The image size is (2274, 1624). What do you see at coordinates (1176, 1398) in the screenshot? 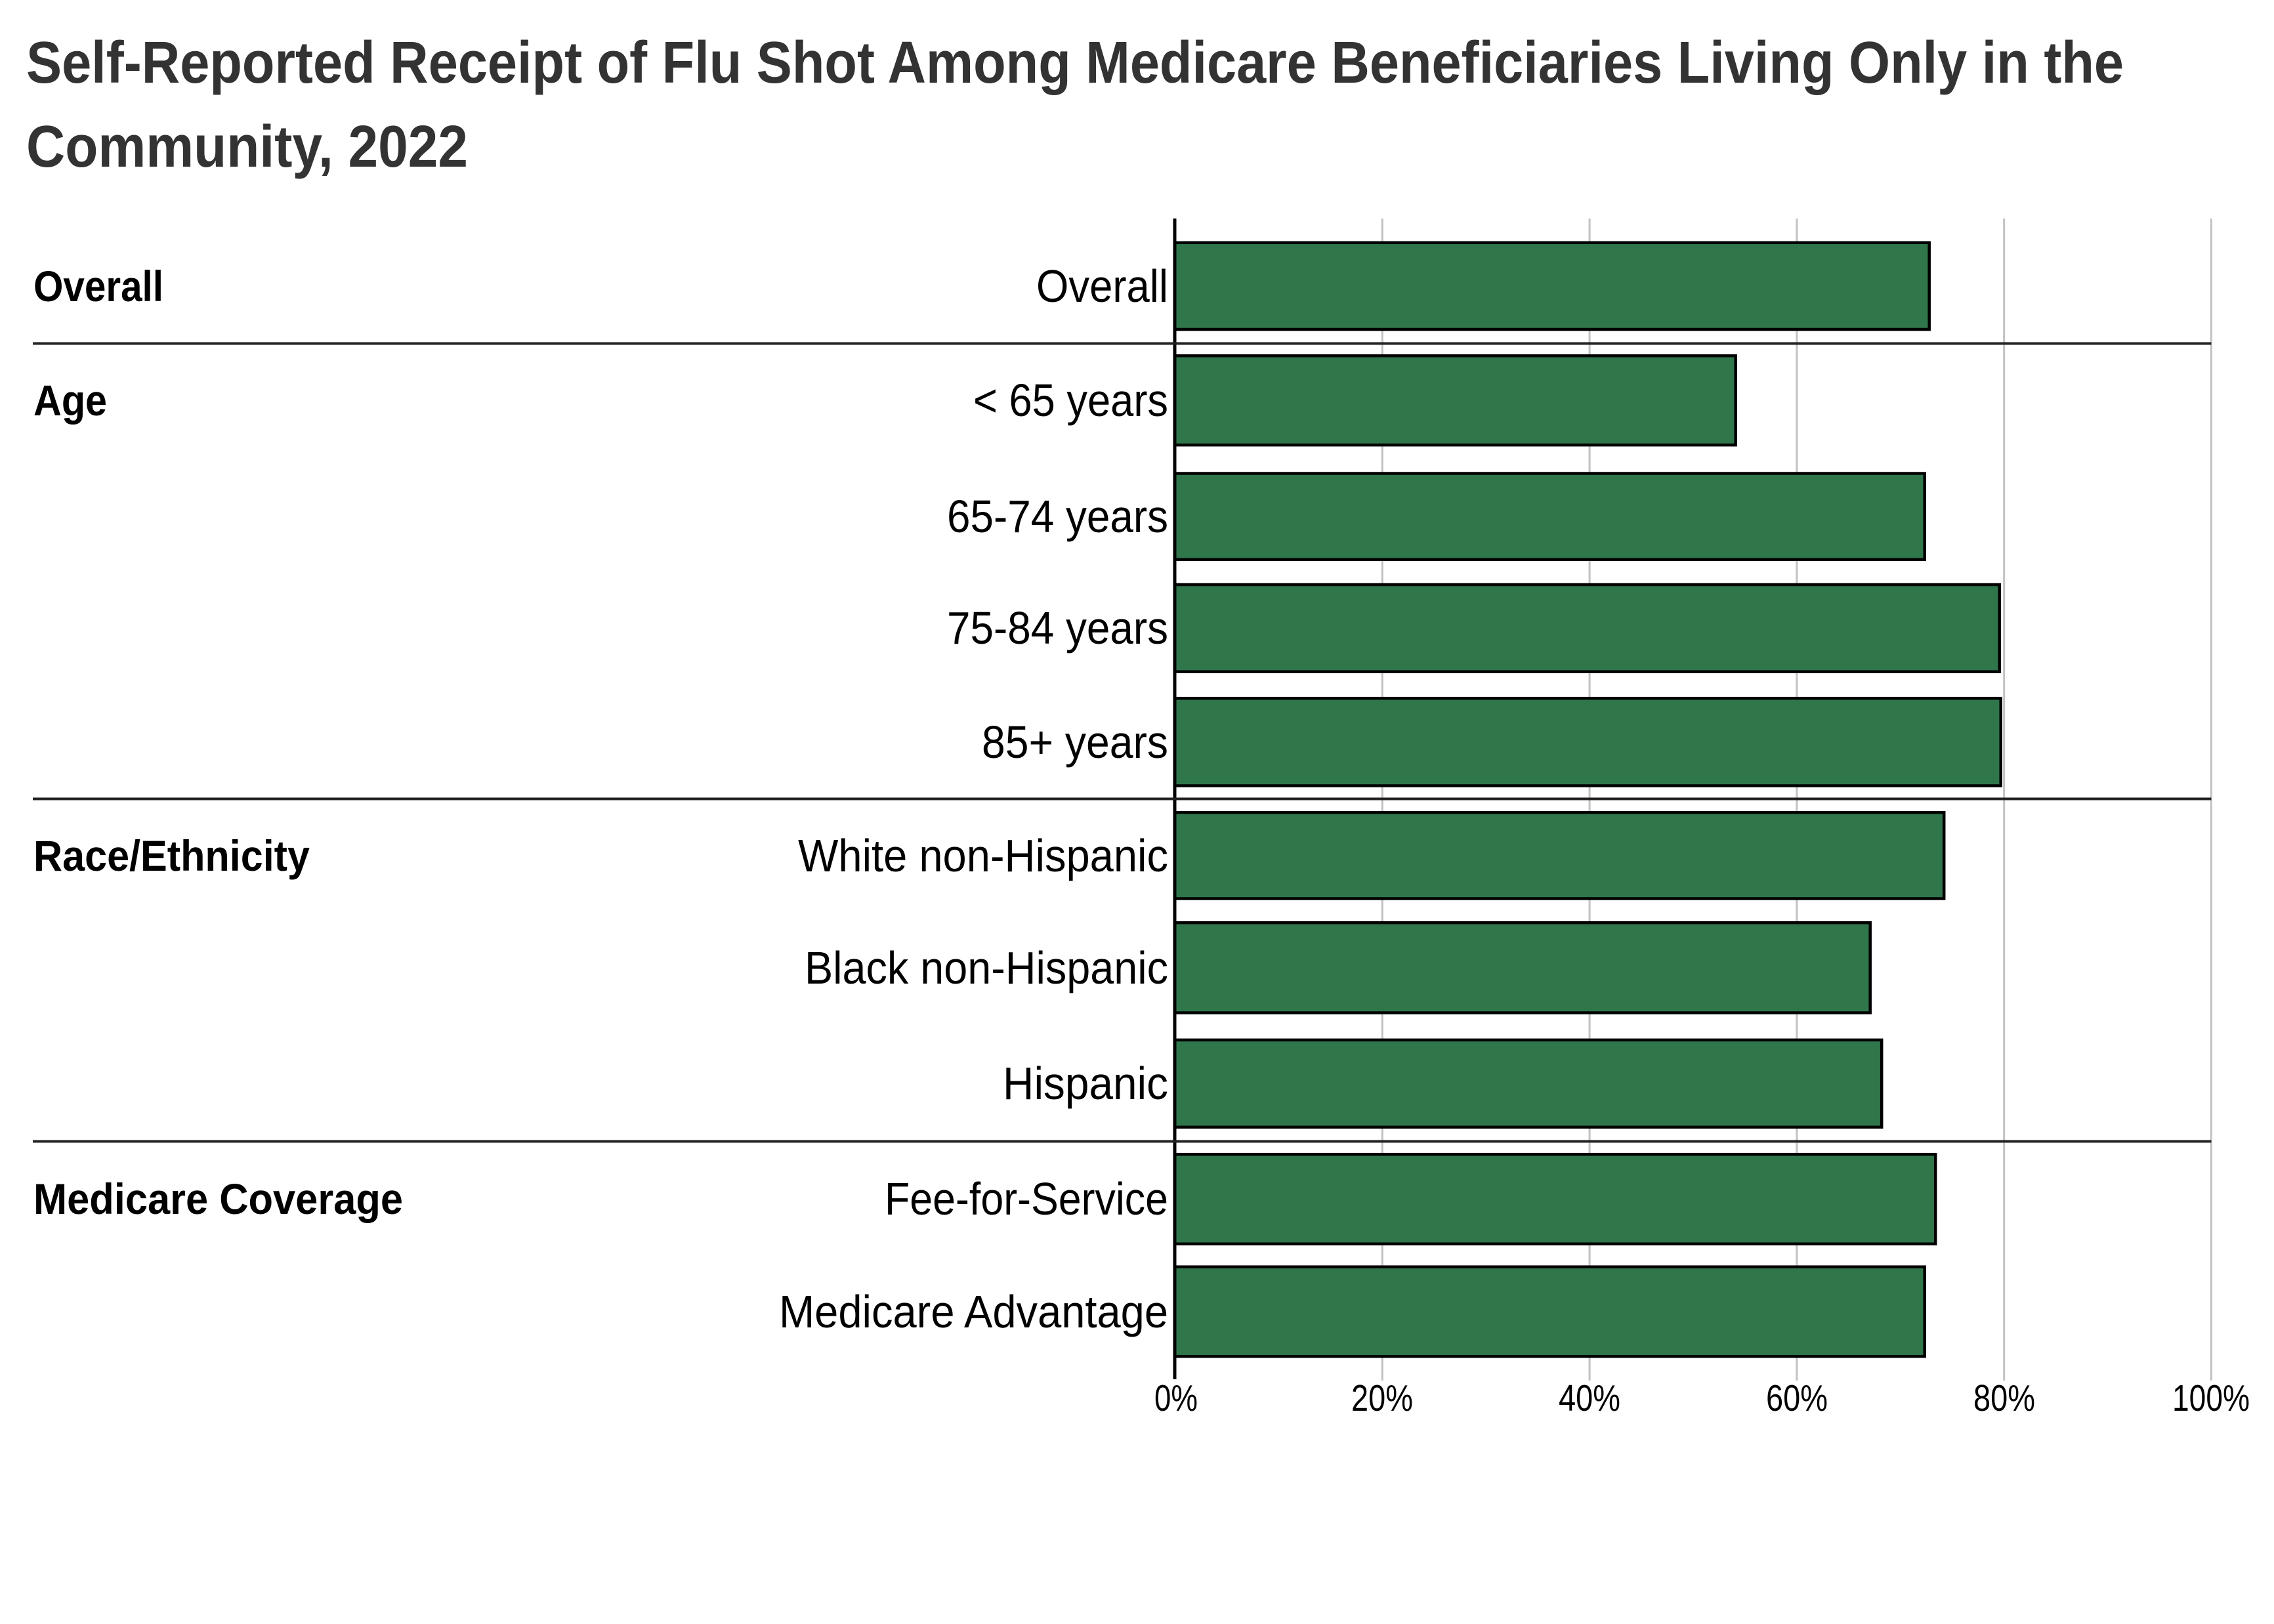
I see `svg-text: 0%` at bounding box center [1176, 1398].